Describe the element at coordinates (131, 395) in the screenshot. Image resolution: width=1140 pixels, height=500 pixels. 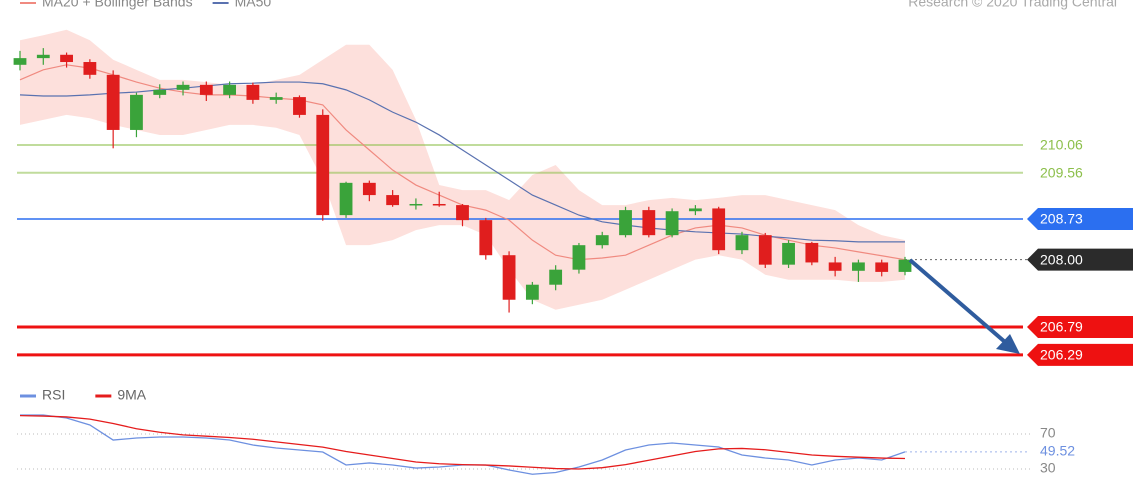
I see `legend-label: 9MA` at that location.